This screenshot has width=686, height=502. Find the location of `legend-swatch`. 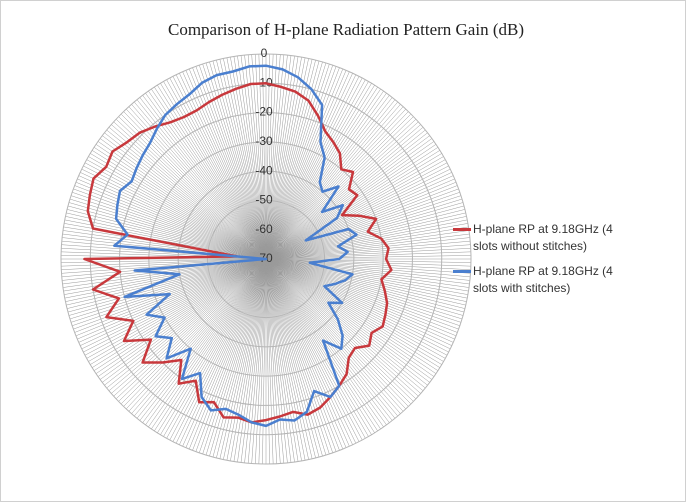

legend-swatch is located at coordinates (462, 229).